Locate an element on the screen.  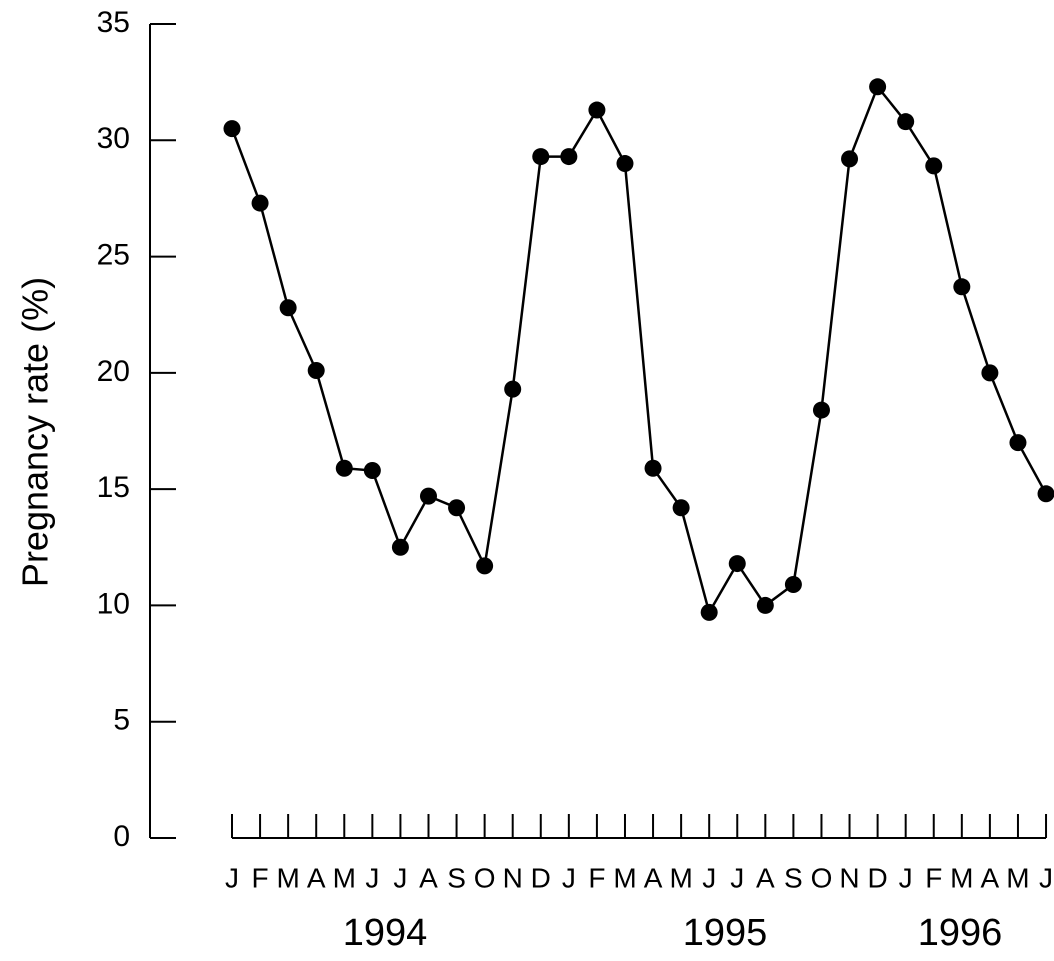
y-tick-label: 20 is located at coordinates (113, 371).